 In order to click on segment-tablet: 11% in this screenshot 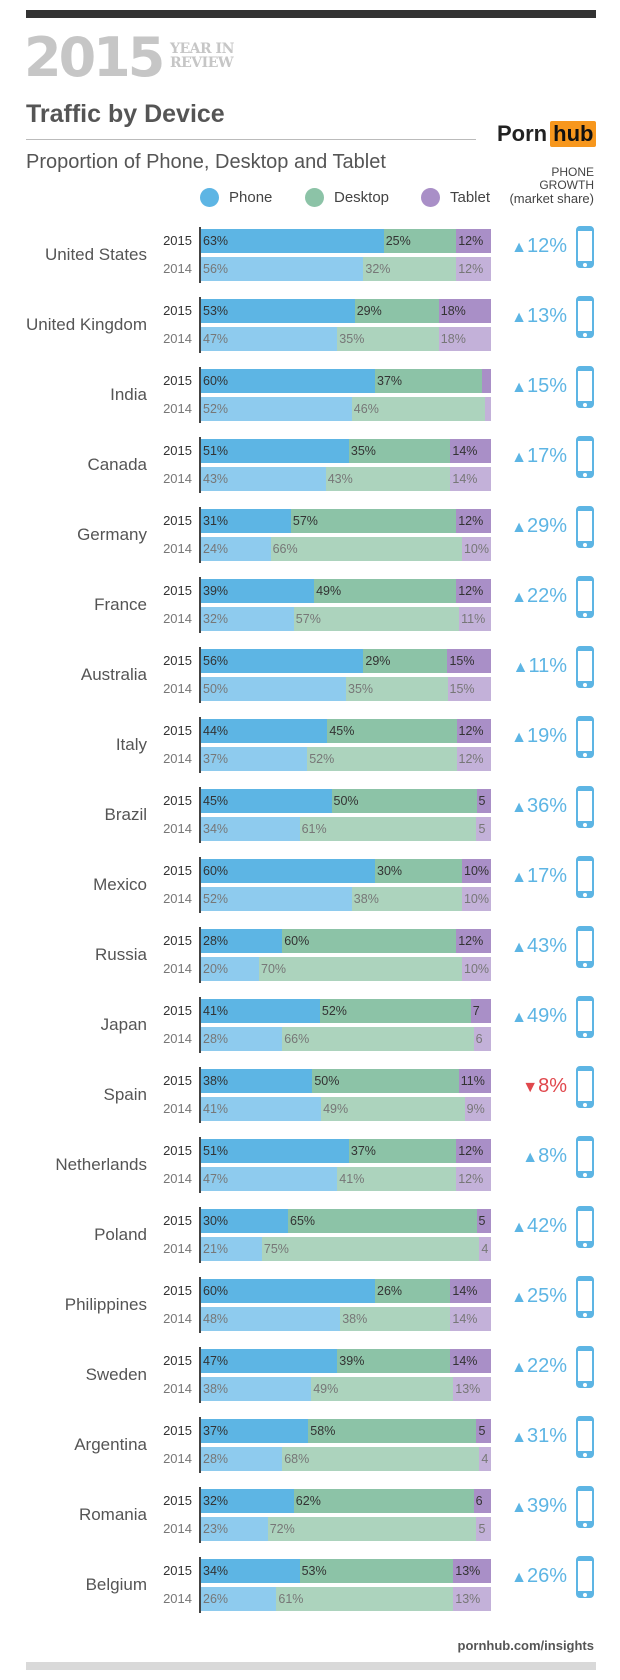, I will do `click(475, 619)`.